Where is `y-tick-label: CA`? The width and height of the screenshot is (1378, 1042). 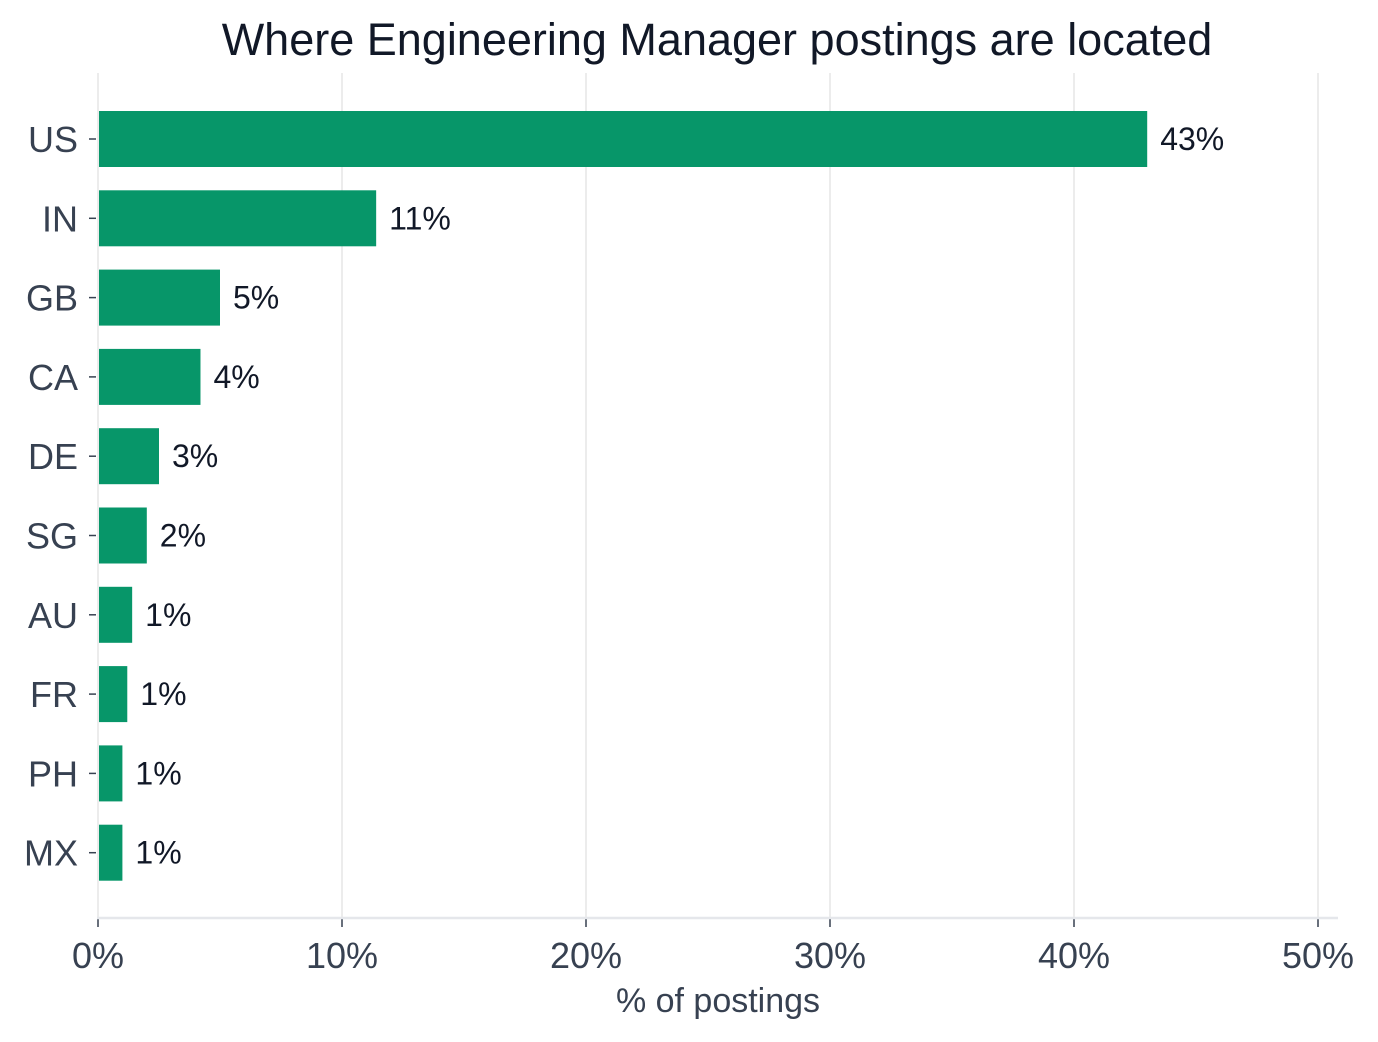
y-tick-label: CA is located at coordinates (53, 377).